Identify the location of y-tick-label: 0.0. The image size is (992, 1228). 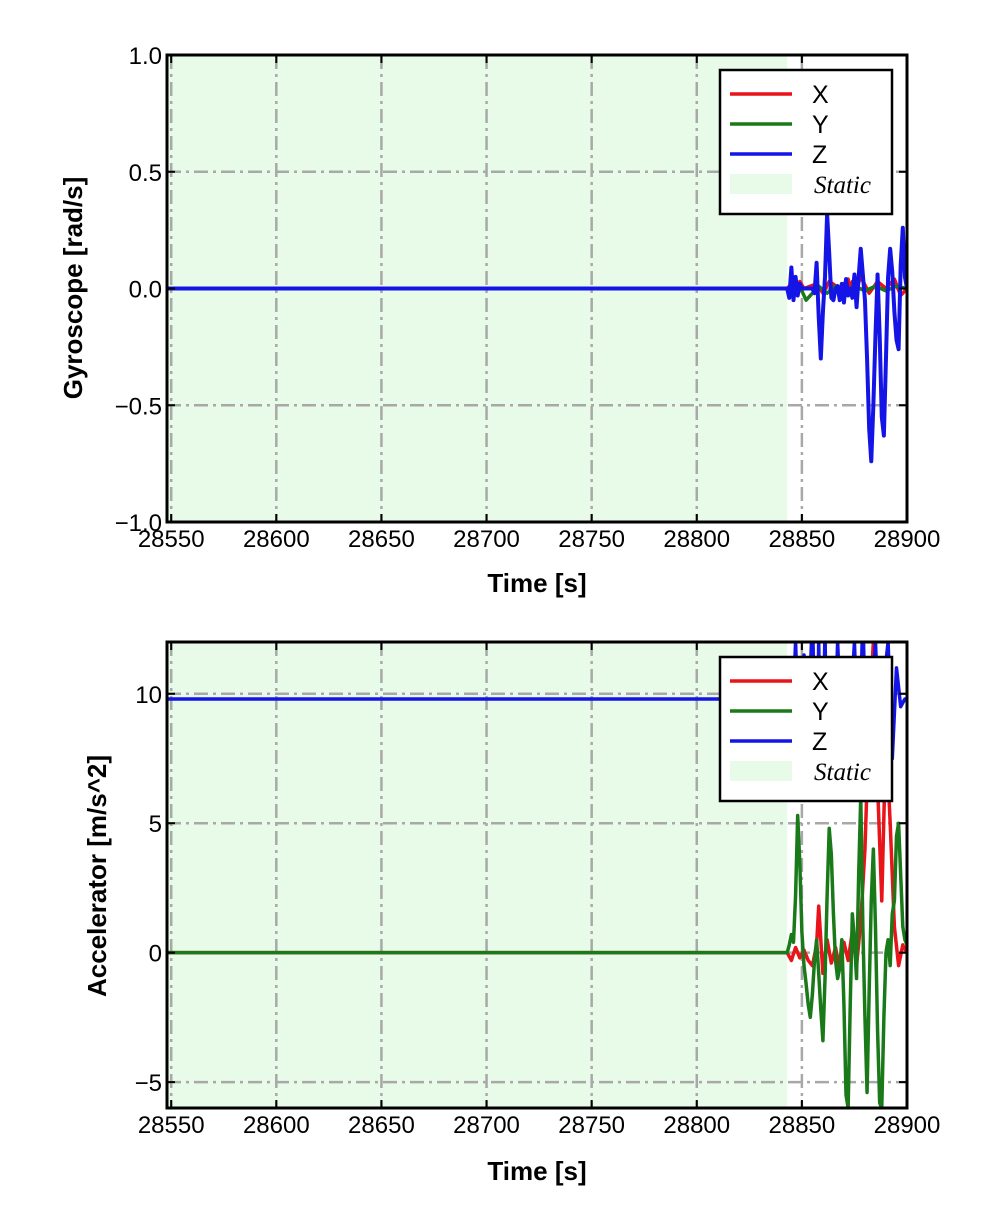
(145, 290).